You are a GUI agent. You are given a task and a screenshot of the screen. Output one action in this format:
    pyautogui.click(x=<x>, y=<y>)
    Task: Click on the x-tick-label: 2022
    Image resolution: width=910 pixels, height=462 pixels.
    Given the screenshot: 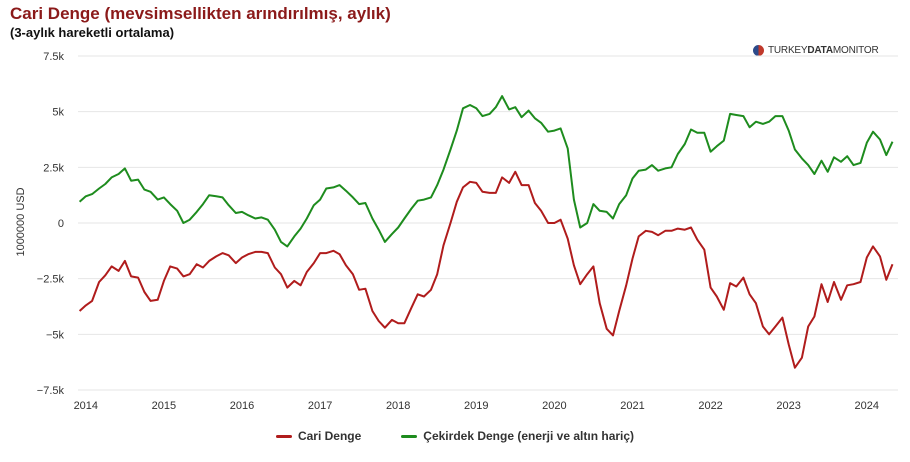 What is the action you would take?
    pyautogui.click(x=710, y=406)
    